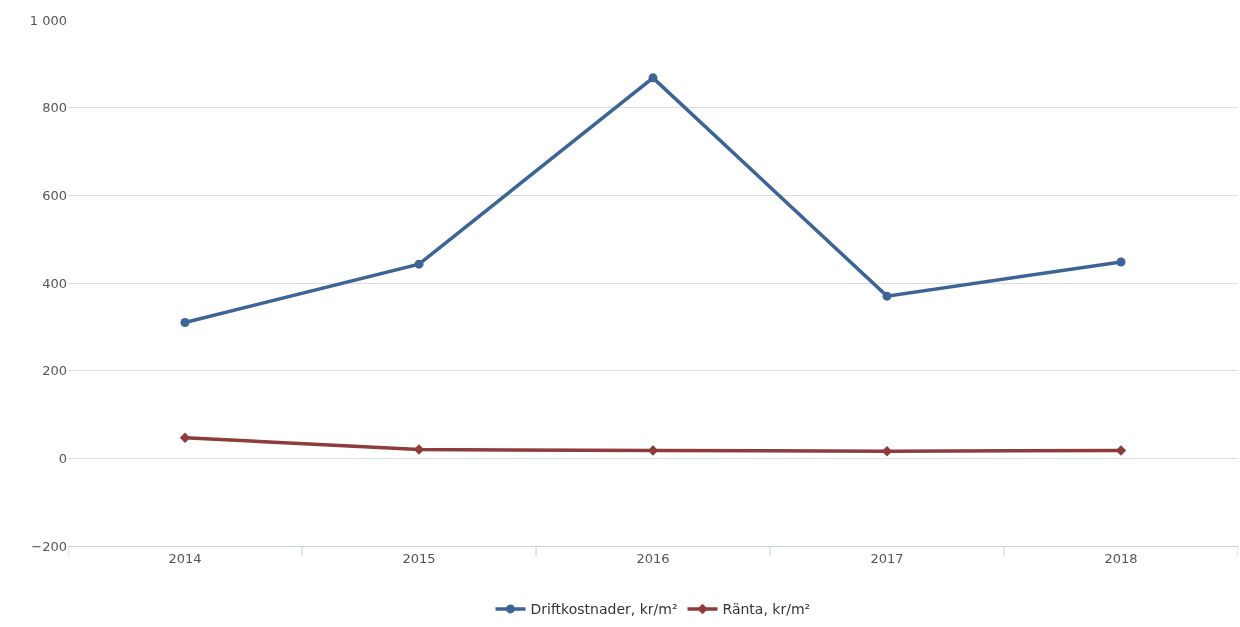 The width and height of the screenshot is (1240, 627). What do you see at coordinates (887, 558) in the screenshot?
I see `x-tick-label: 2017` at bounding box center [887, 558].